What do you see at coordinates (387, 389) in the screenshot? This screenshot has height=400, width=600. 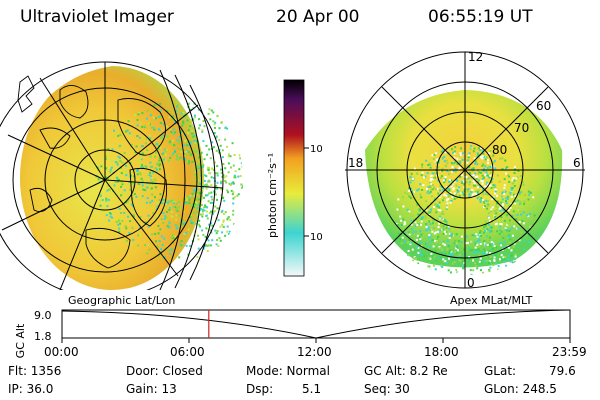 I see `sequence-number: Seq: 30` at bounding box center [387, 389].